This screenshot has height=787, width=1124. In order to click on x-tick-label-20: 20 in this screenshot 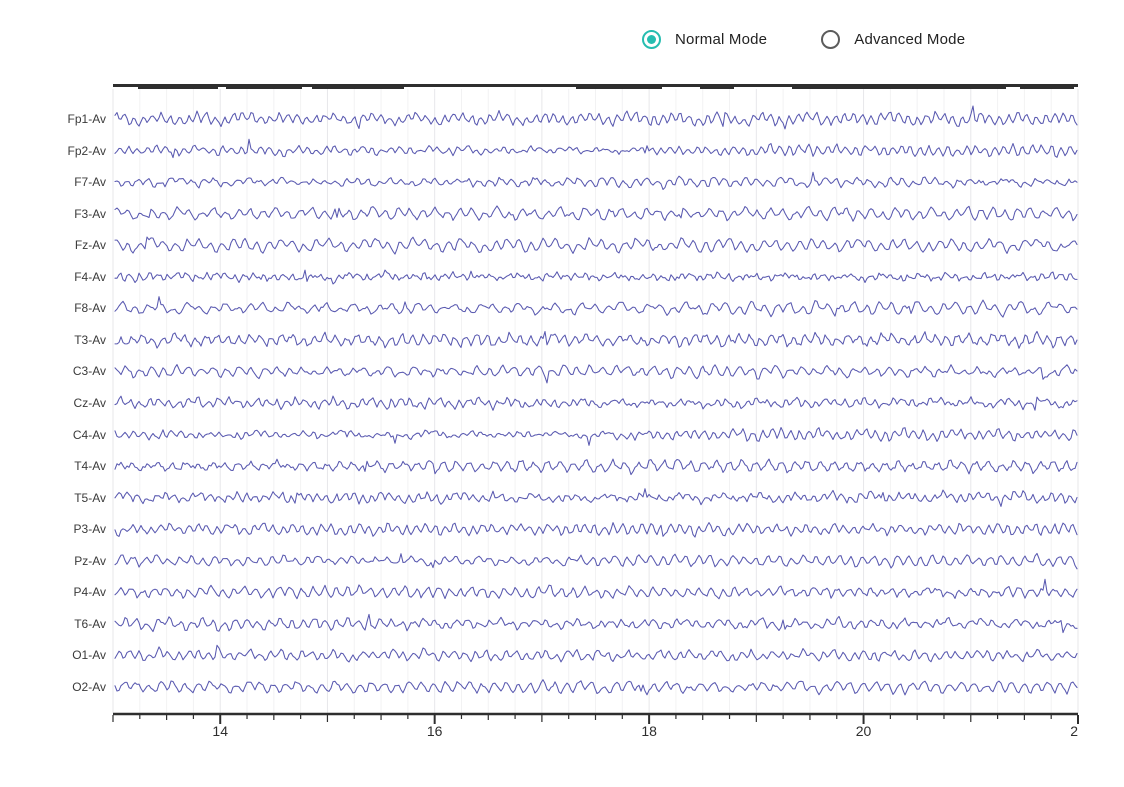, I will do `click(863, 731)`.